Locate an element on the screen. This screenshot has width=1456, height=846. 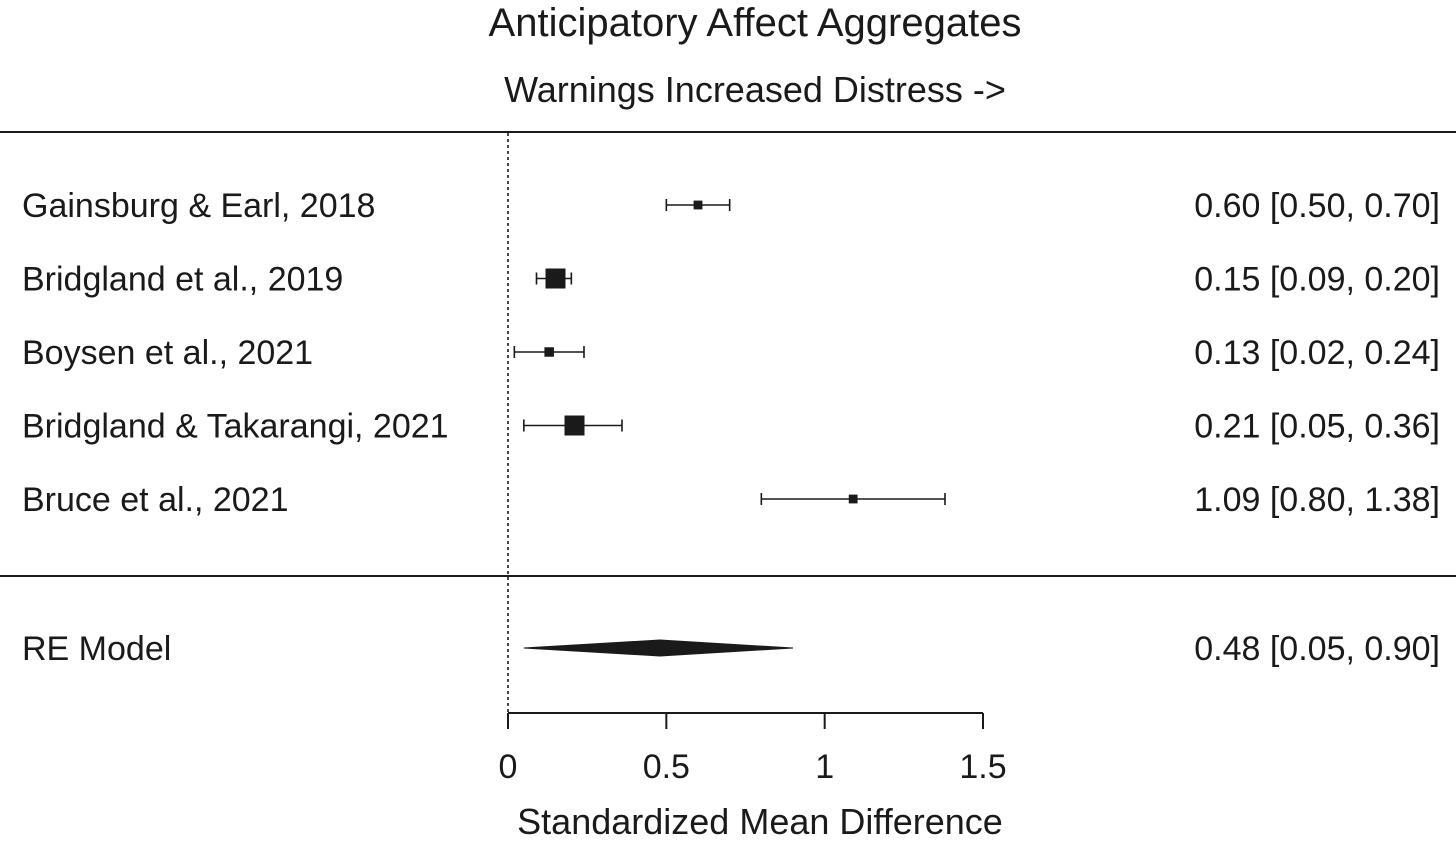
study-row: Boysen et al., 2021 0.13 [0.02, 0.24] is located at coordinates (731, 353).